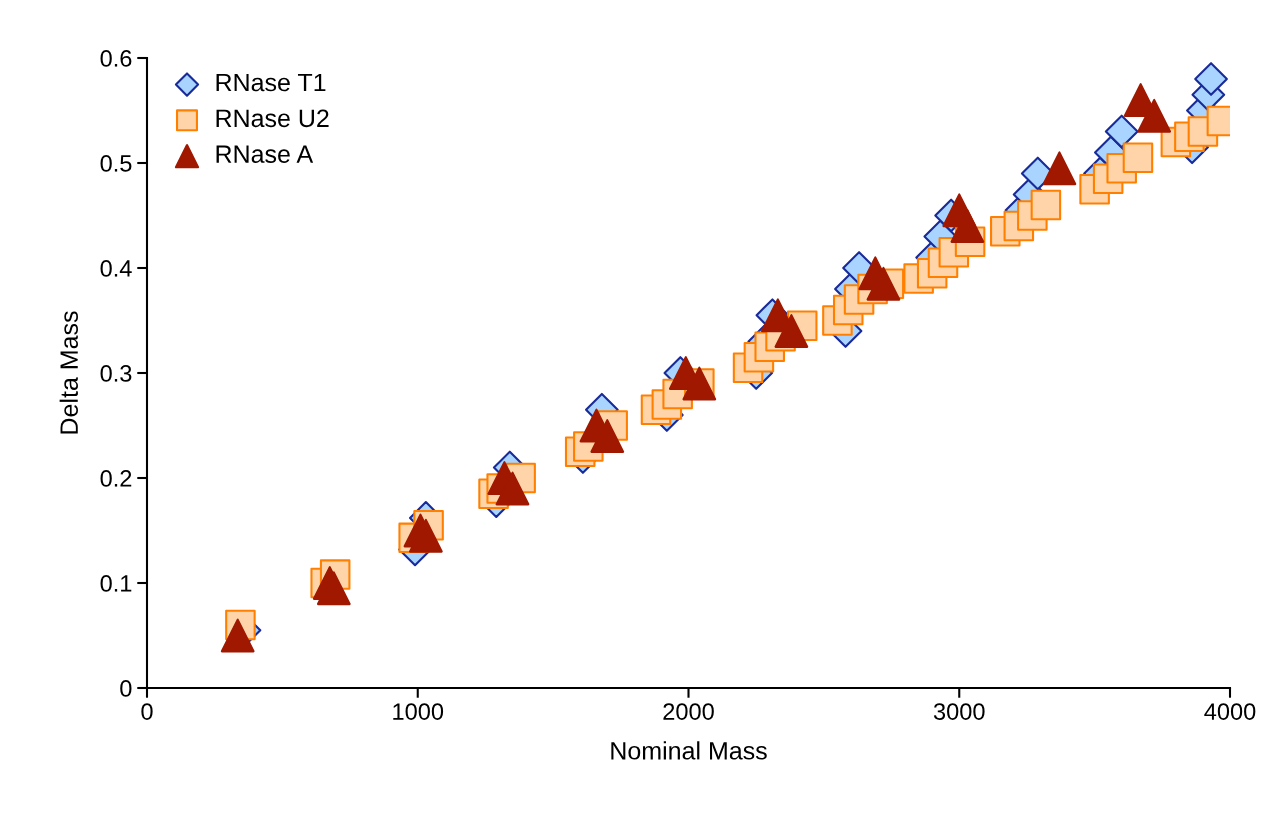 The height and width of the screenshot is (818, 1278). What do you see at coordinates (271, 82) in the screenshot?
I see `legend-label: RNase T1` at bounding box center [271, 82].